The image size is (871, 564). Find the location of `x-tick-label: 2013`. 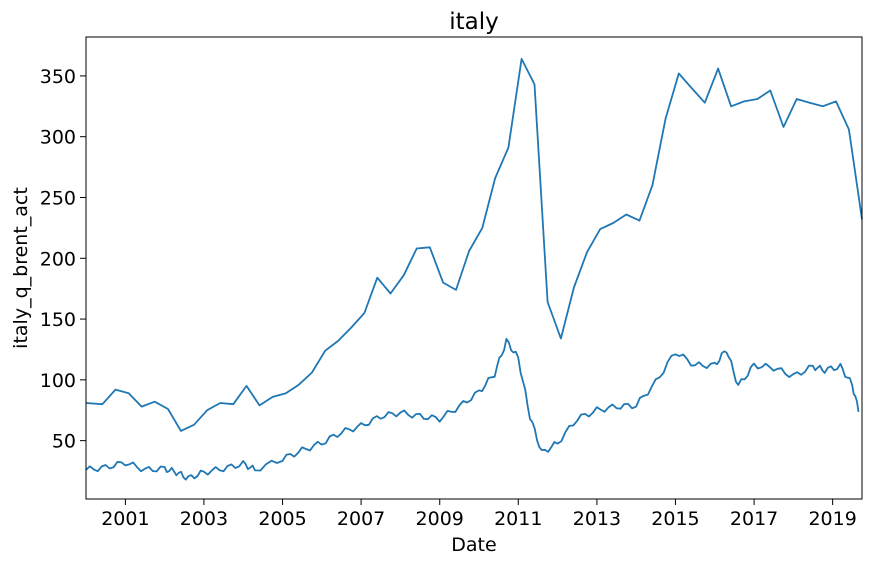

x-tick-label: 2013 is located at coordinates (597, 519).